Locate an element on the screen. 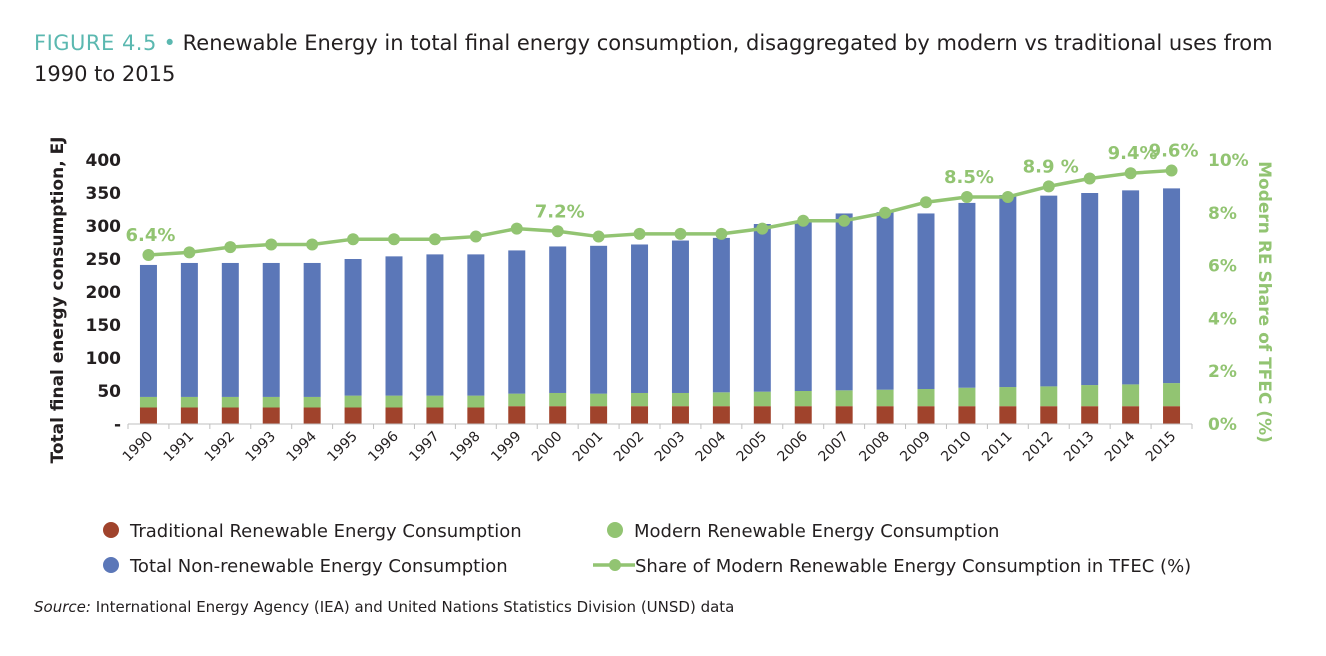  x-tick-label: 1996 is located at coordinates (383, 446).